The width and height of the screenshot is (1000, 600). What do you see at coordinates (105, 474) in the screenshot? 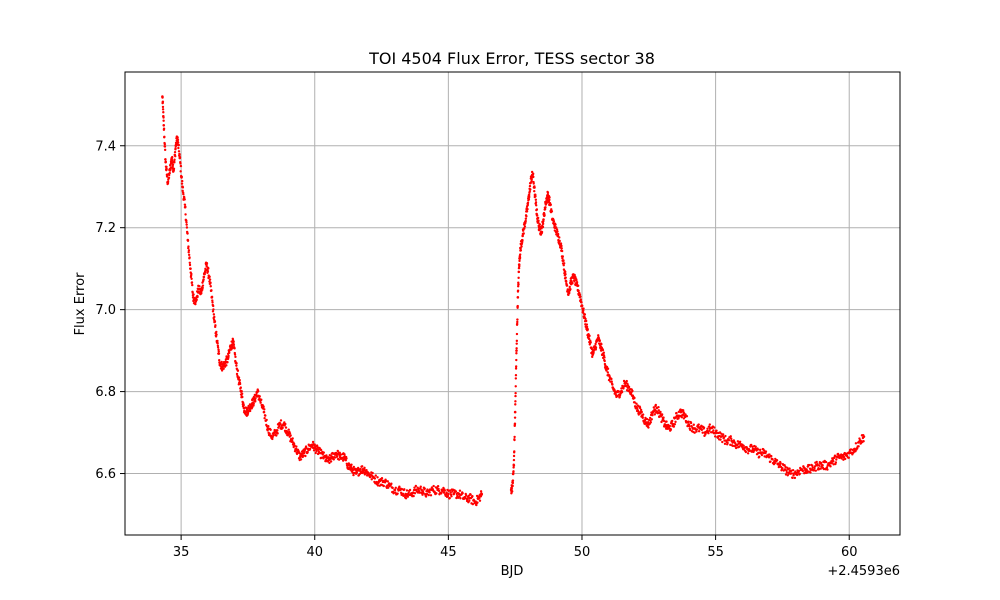
I see `y-tick-label: 6.6` at bounding box center [105, 474].